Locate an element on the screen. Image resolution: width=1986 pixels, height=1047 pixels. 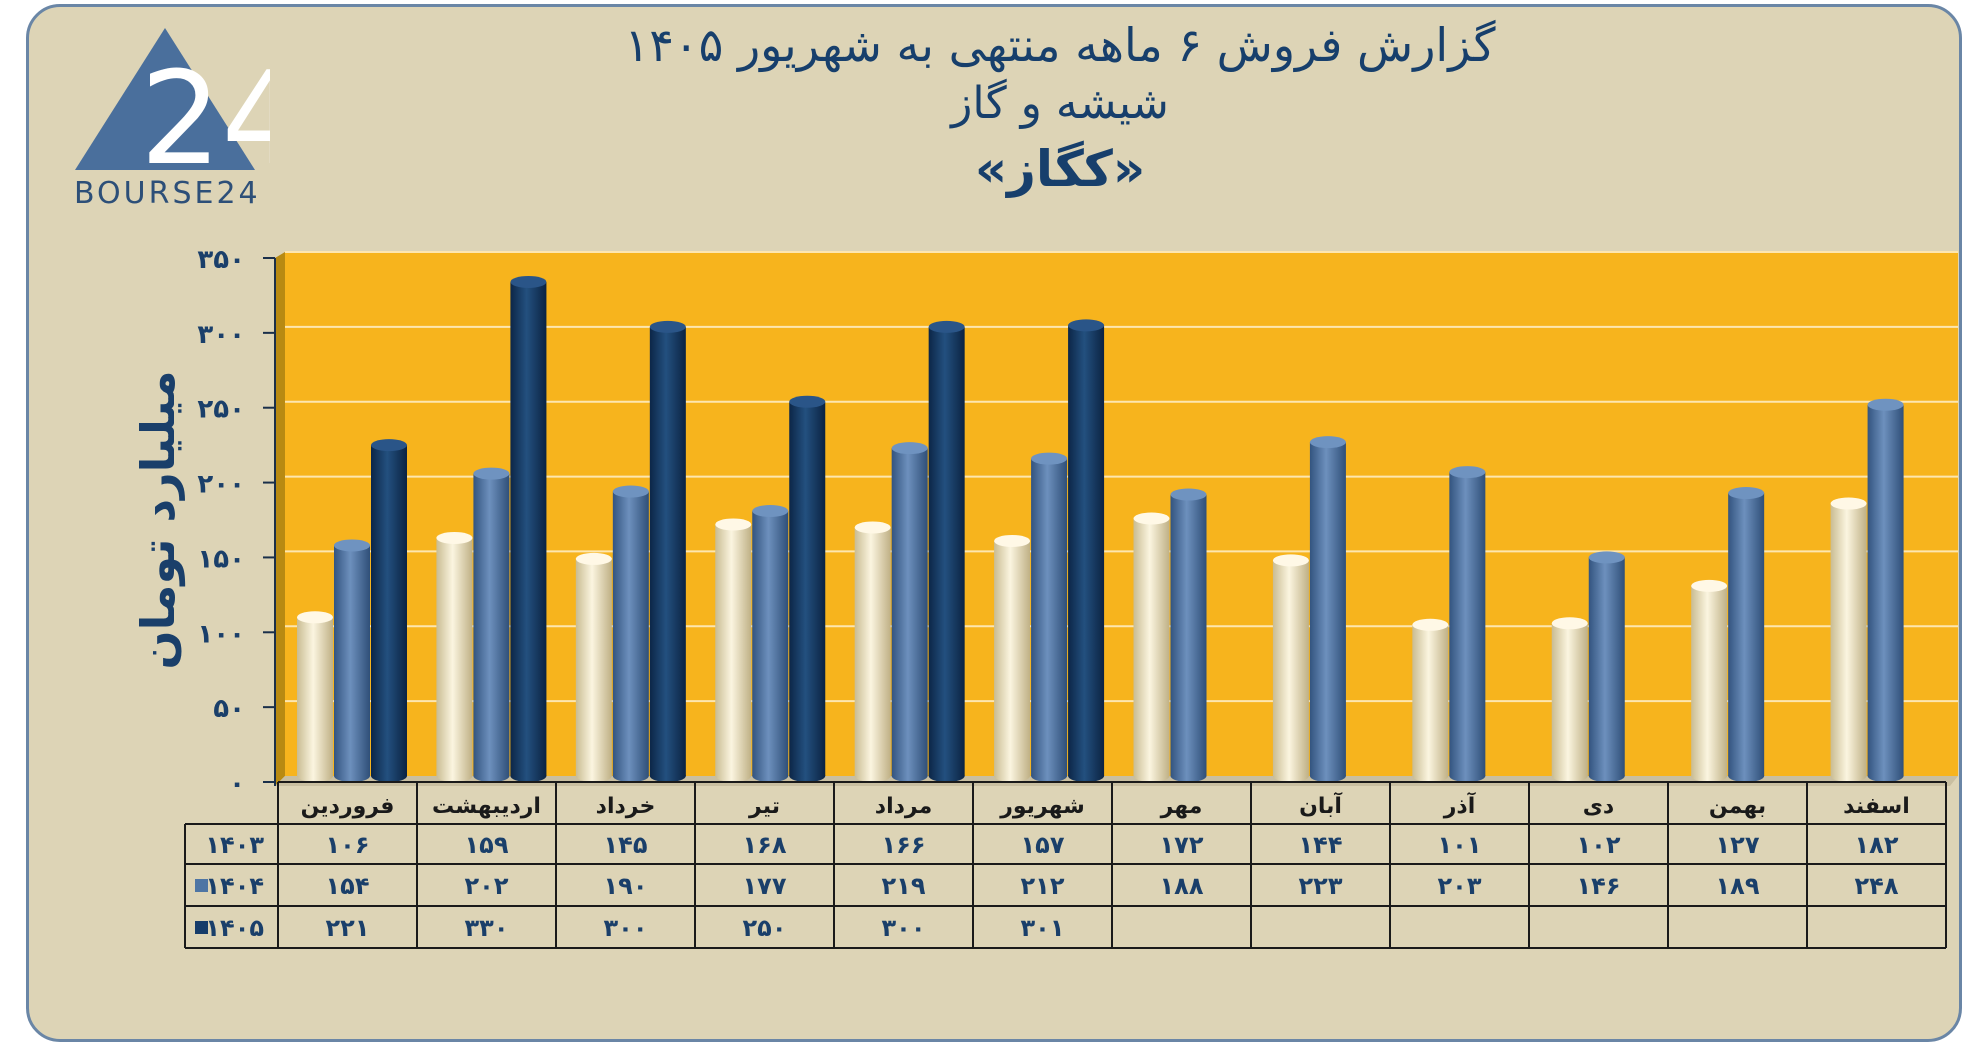
bar-۱۴۰۵-خرداد is located at coordinates (667, 551).